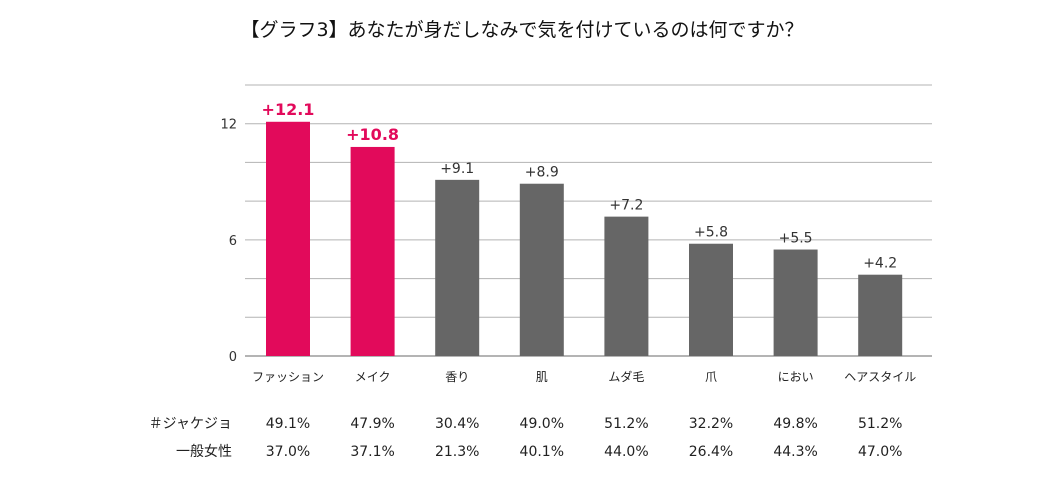 This screenshot has height=480, width=1045. Describe the element at coordinates (372, 452) in the screenshot. I see `table-cell: 37.1%` at that location.